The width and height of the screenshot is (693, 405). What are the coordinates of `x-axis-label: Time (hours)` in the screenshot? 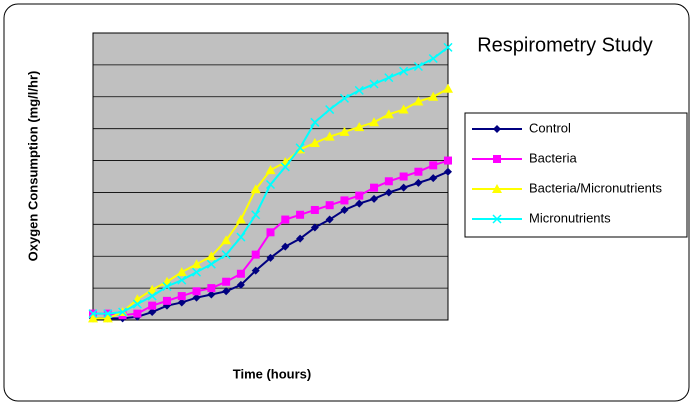 It's located at (272, 373).